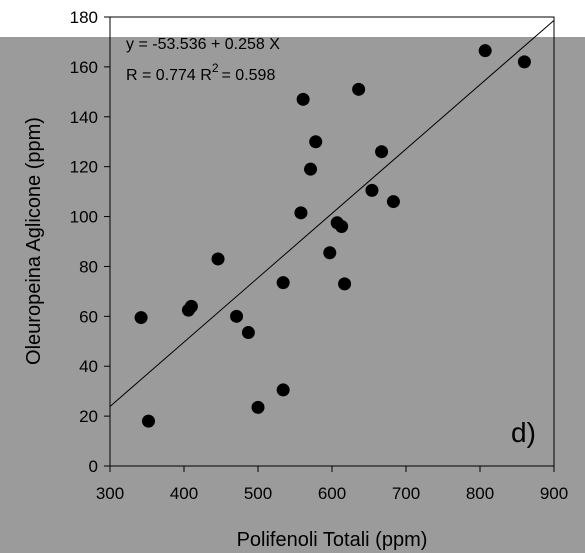 This screenshot has height=553, width=585. Describe the element at coordinates (88, 366) in the screenshot. I see `y-tick-label: 40` at that location.